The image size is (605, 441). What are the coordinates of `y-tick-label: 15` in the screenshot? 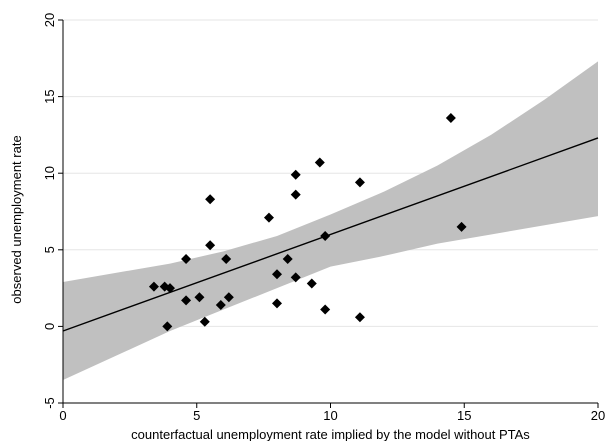 It's located at (49, 96).